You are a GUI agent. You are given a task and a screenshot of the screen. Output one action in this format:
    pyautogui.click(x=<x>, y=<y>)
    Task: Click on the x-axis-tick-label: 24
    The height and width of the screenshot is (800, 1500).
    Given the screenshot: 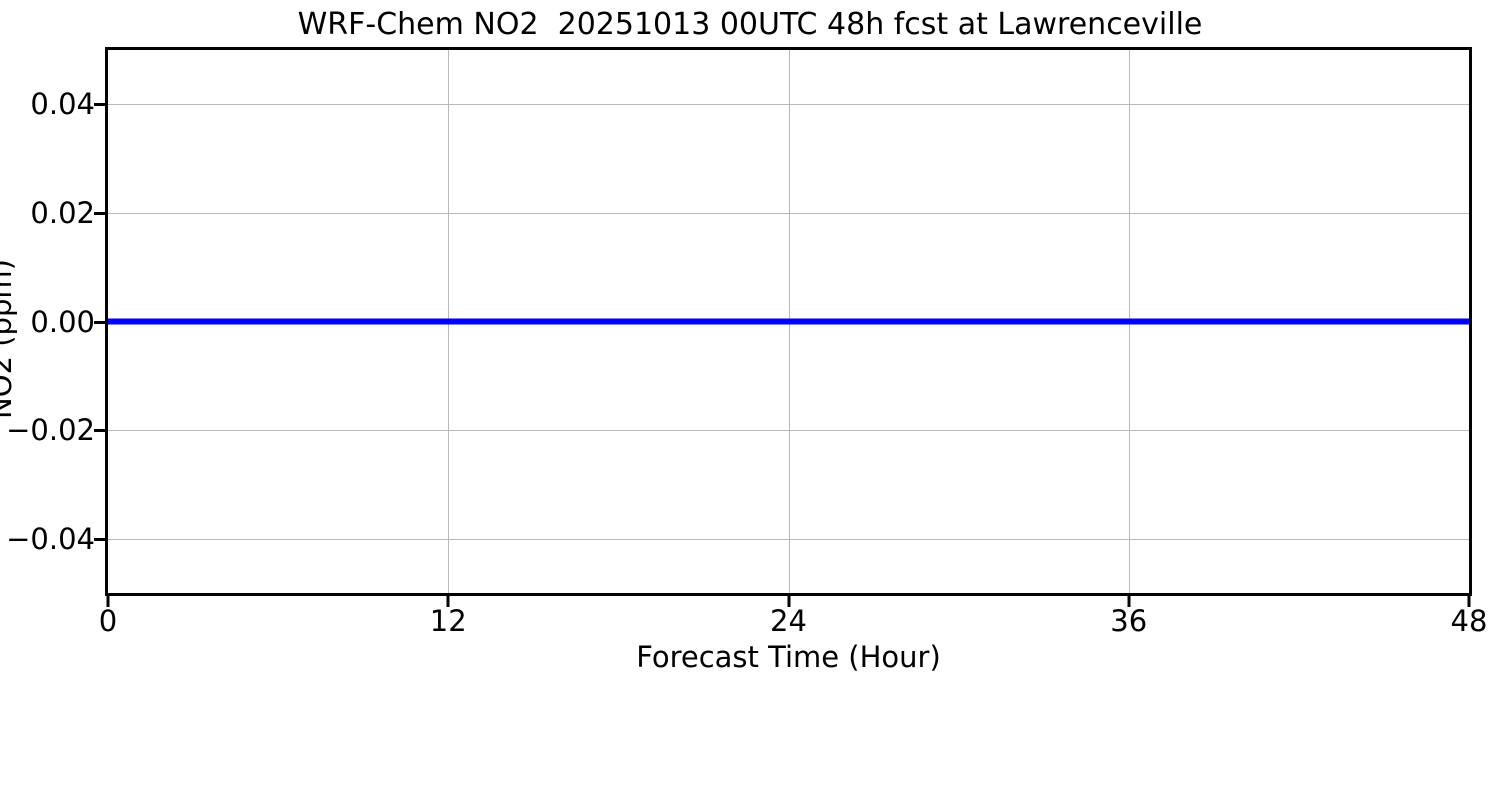 What is the action you would take?
    pyautogui.click(x=788, y=621)
    